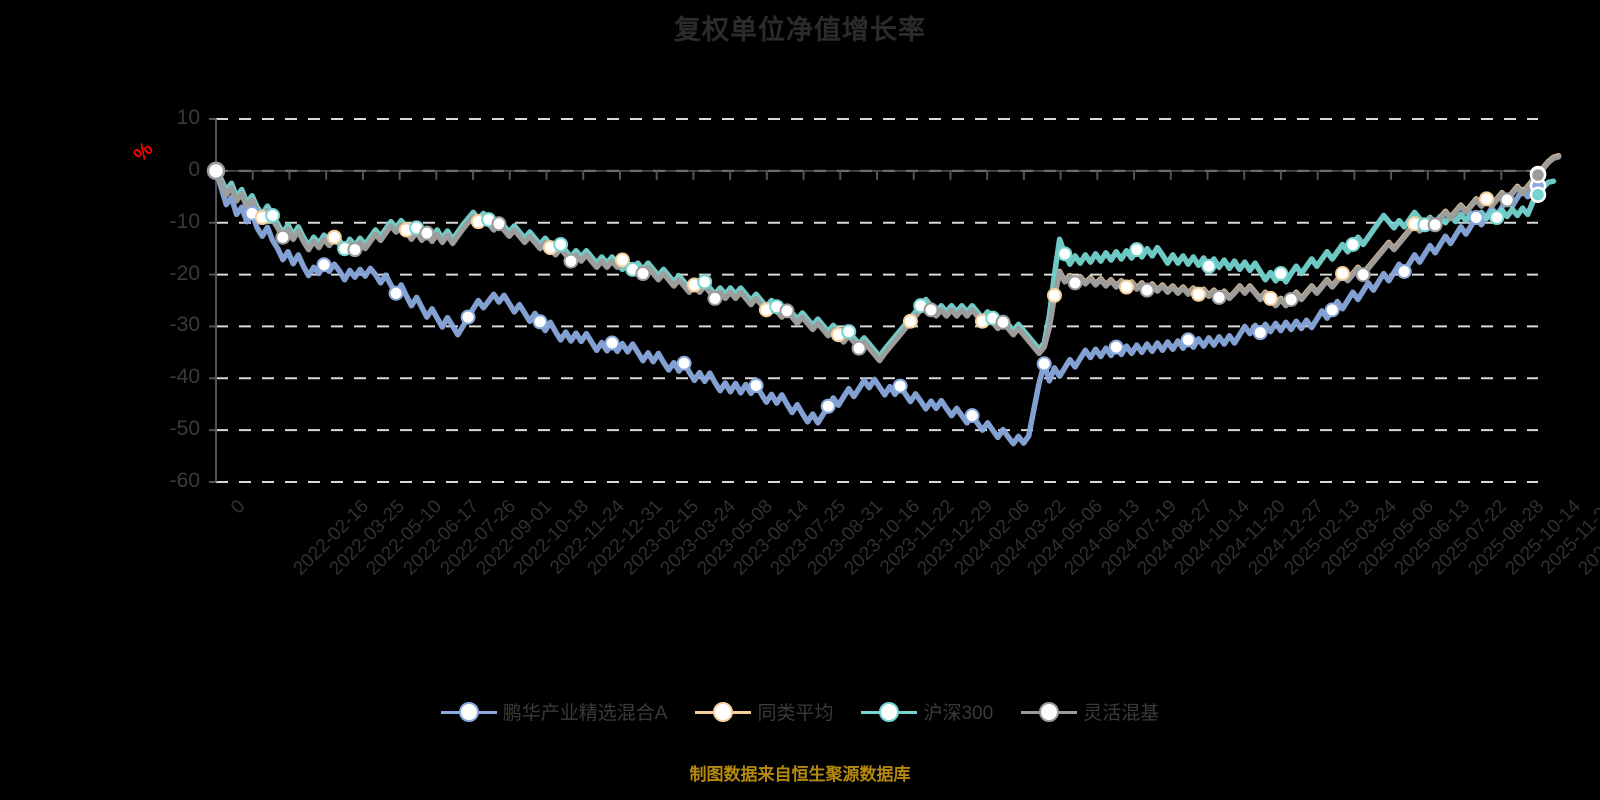 Image resolution: width=1600 pixels, height=800 pixels. What do you see at coordinates (958, 713) in the screenshot?
I see `legend-label: 沪深300` at bounding box center [958, 713].